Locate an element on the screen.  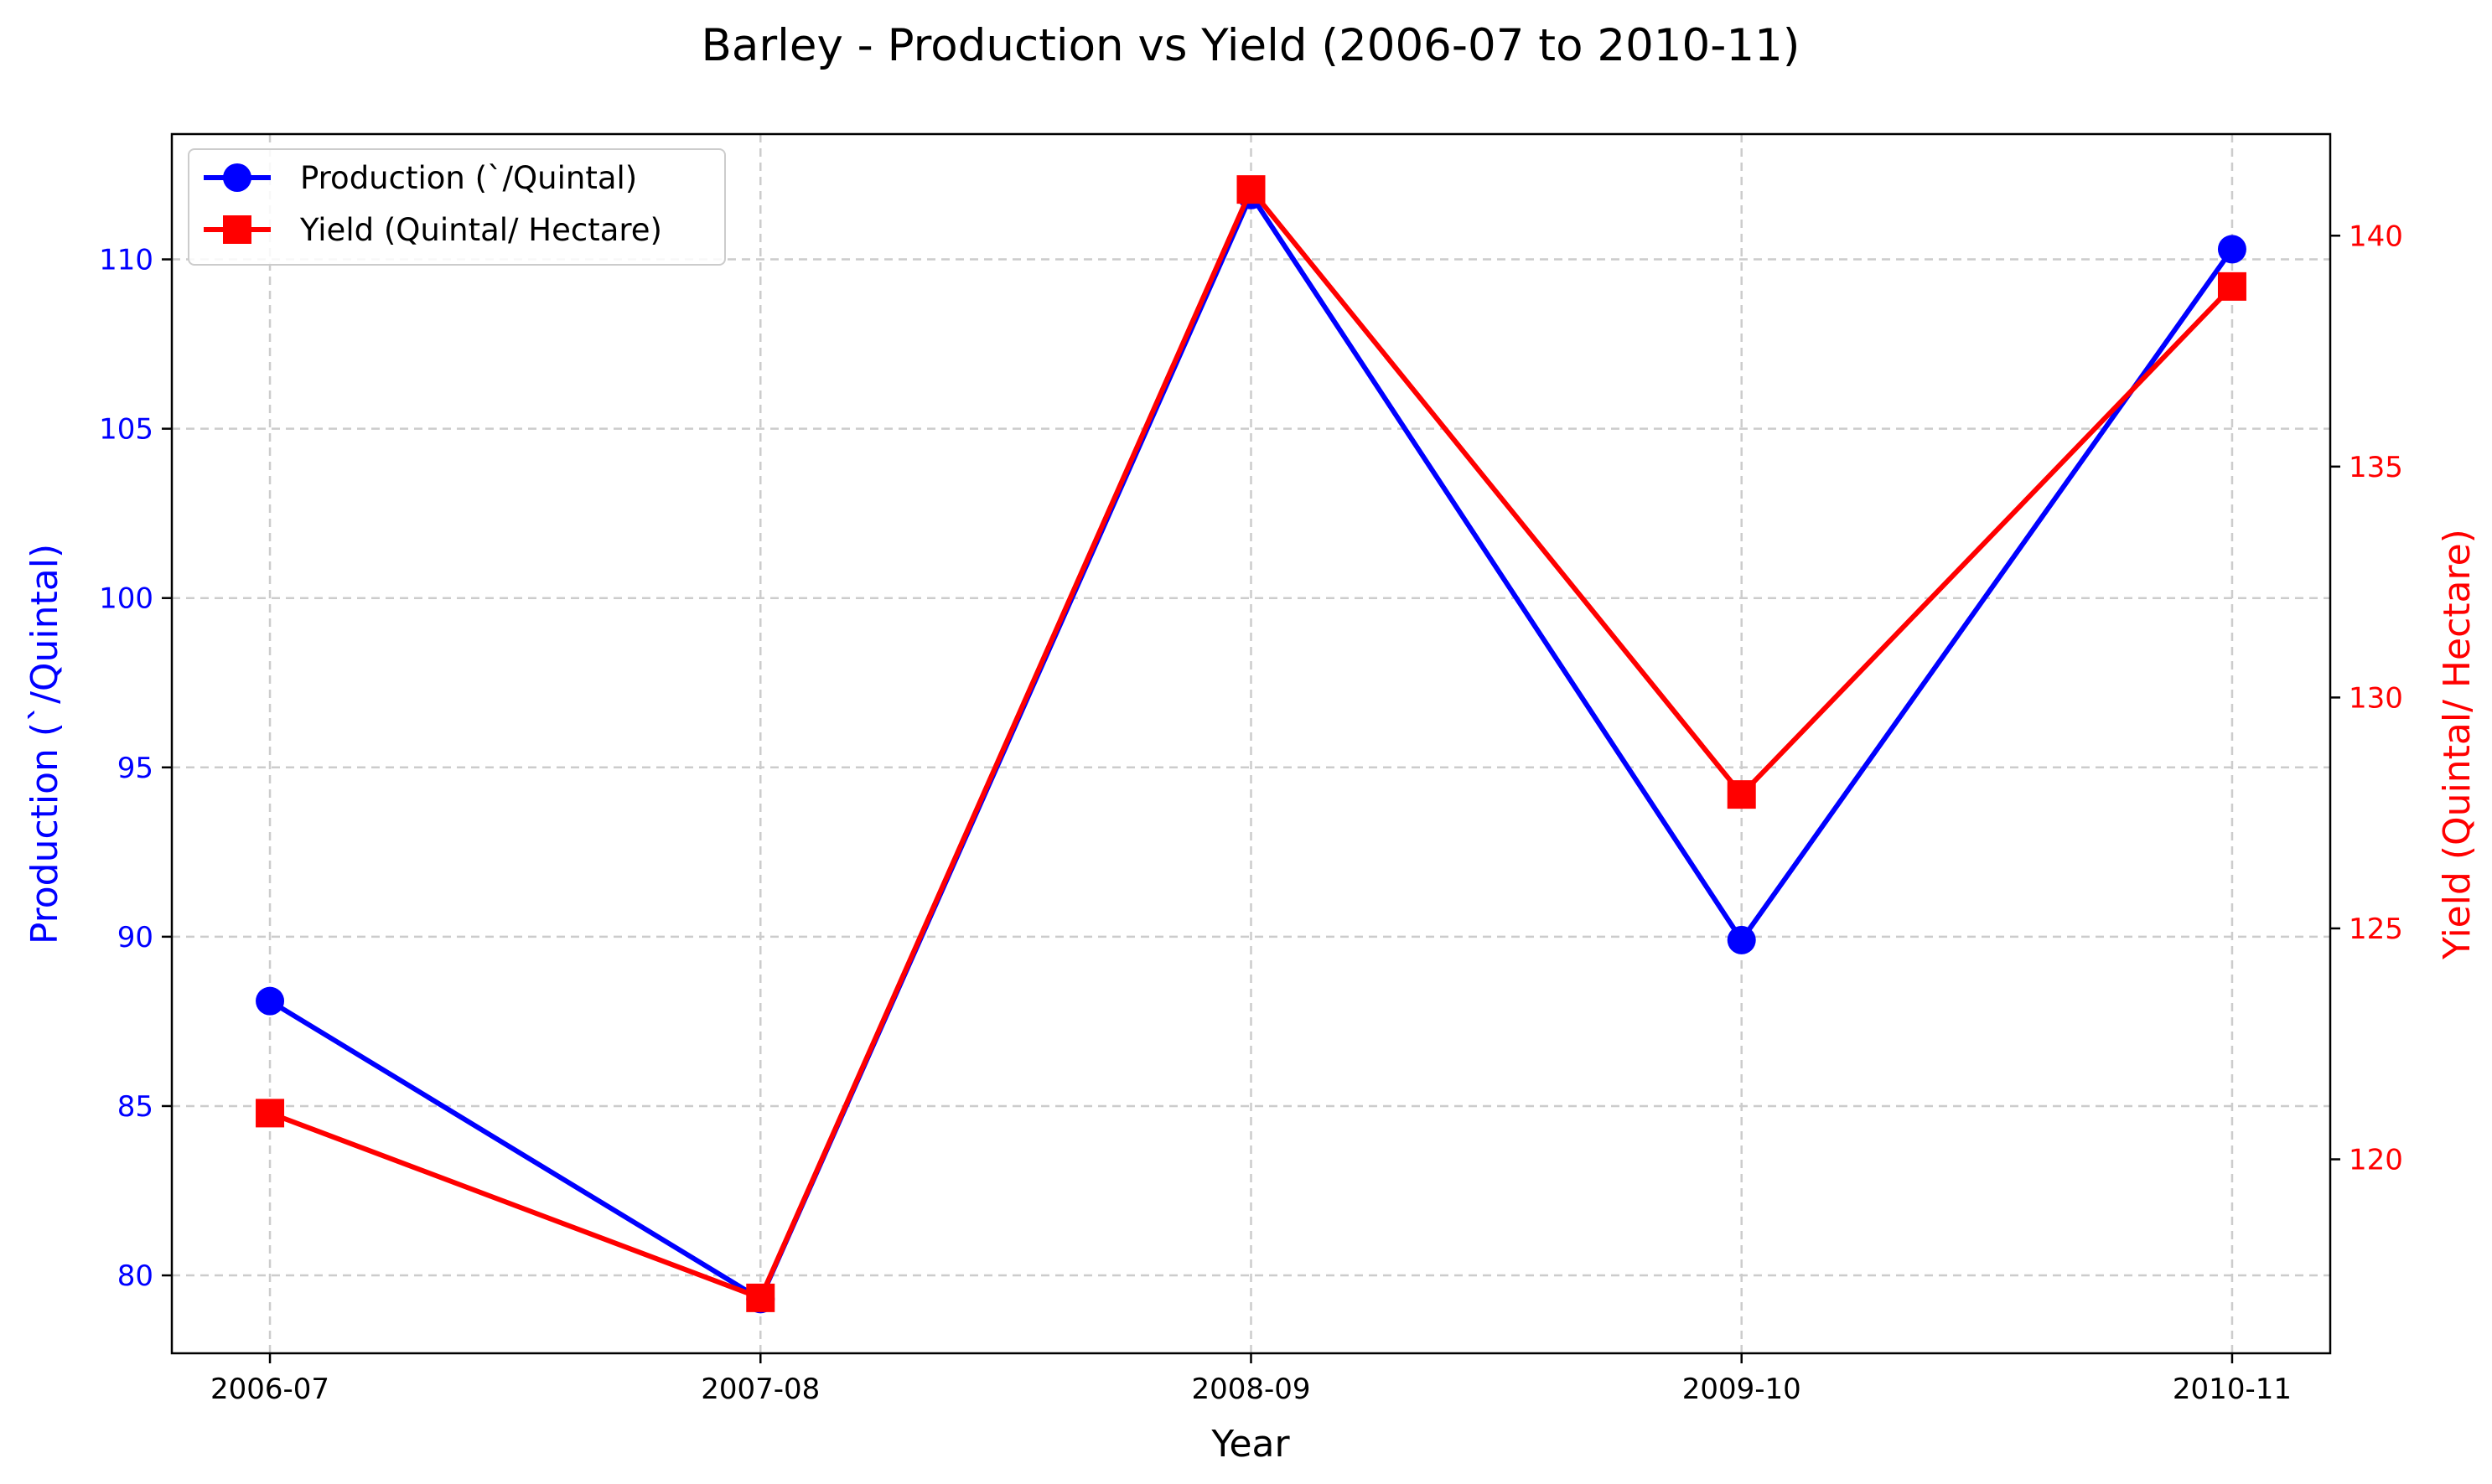
legend-item: Production (`/Quintal) is located at coordinates (420, 178).